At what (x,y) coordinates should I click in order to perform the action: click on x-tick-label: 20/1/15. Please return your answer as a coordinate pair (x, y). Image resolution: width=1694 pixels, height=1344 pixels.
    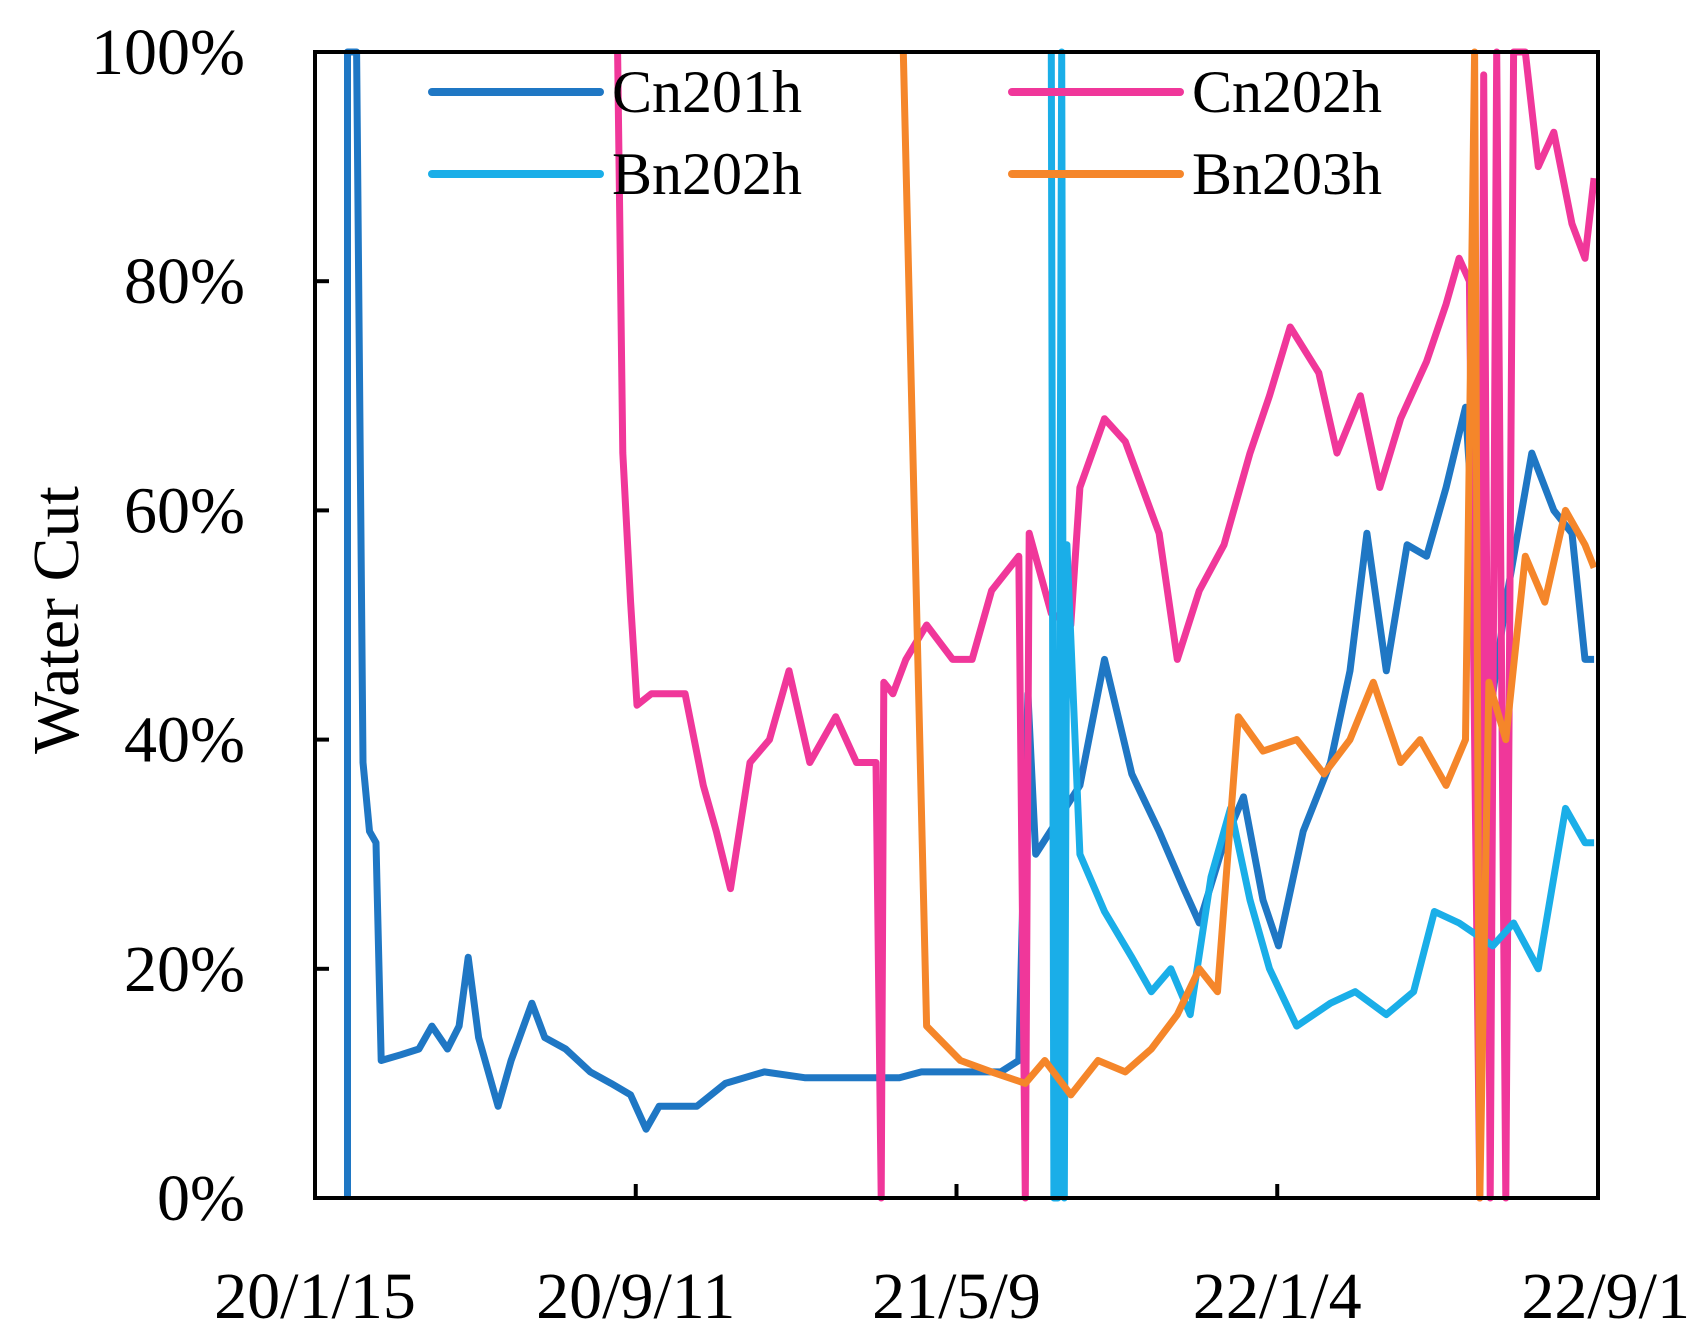
    Looking at the image, I should click on (315, 1296).